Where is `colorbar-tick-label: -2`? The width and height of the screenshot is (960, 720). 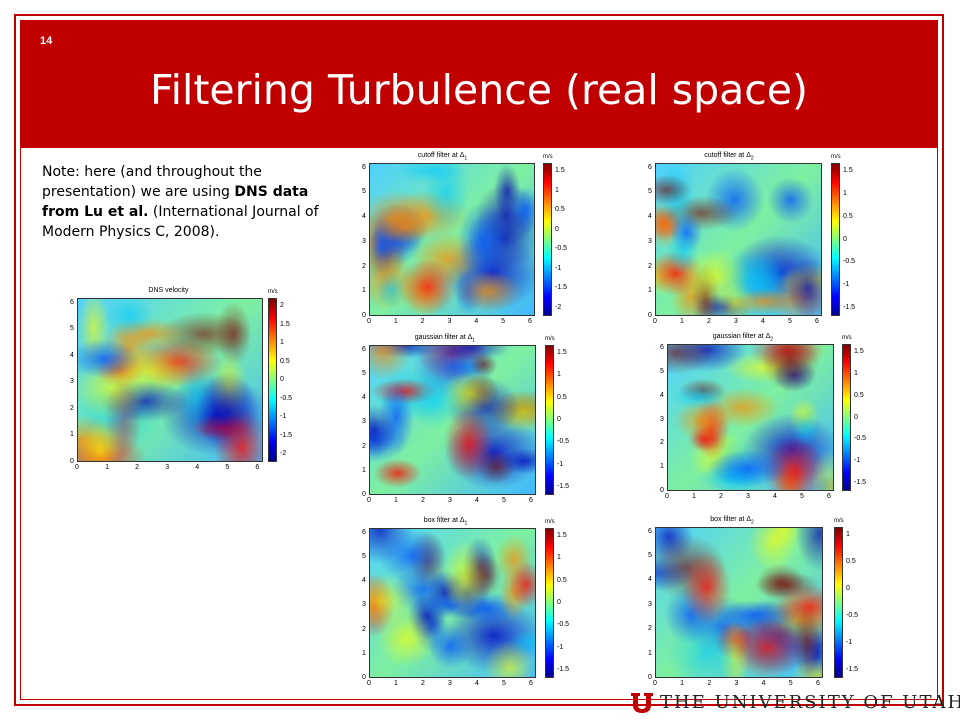 colorbar-tick-label: -2 is located at coordinates (283, 453).